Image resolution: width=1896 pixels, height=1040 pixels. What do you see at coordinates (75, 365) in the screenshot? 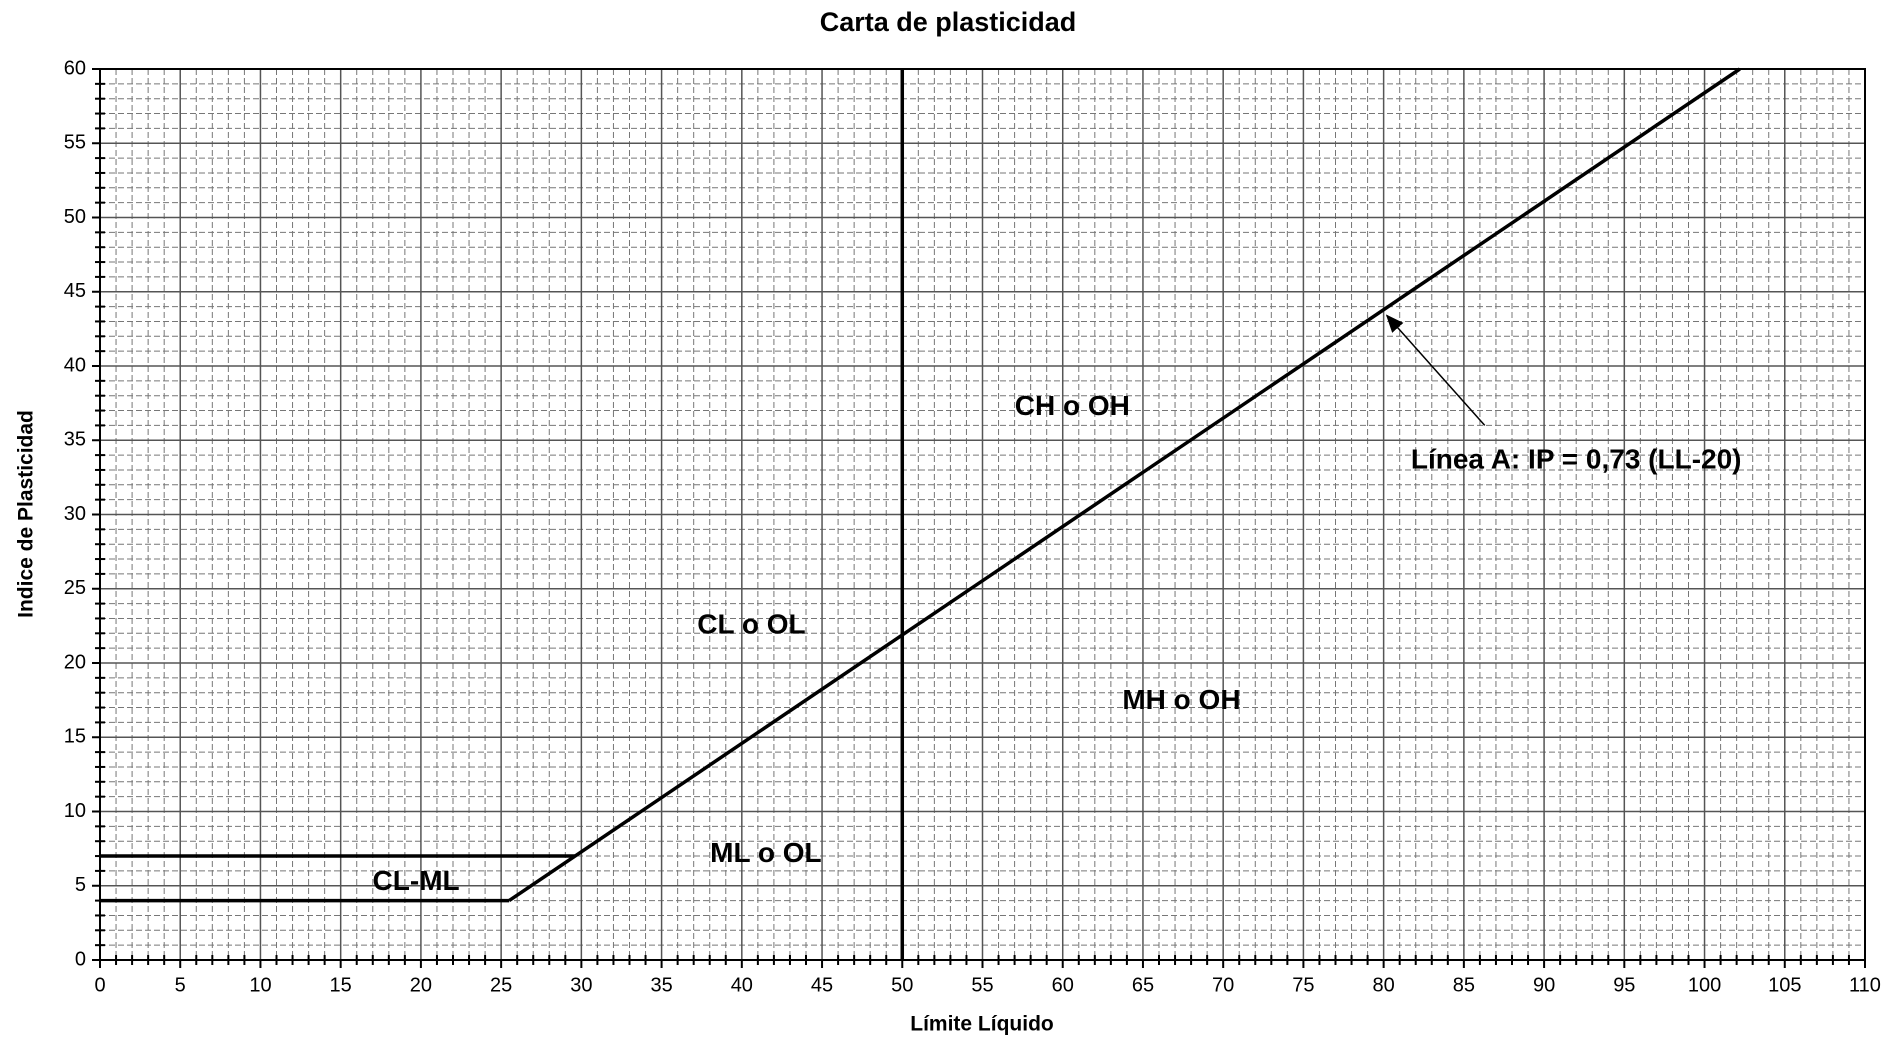
I see `y-tick-label: 40` at bounding box center [75, 365].